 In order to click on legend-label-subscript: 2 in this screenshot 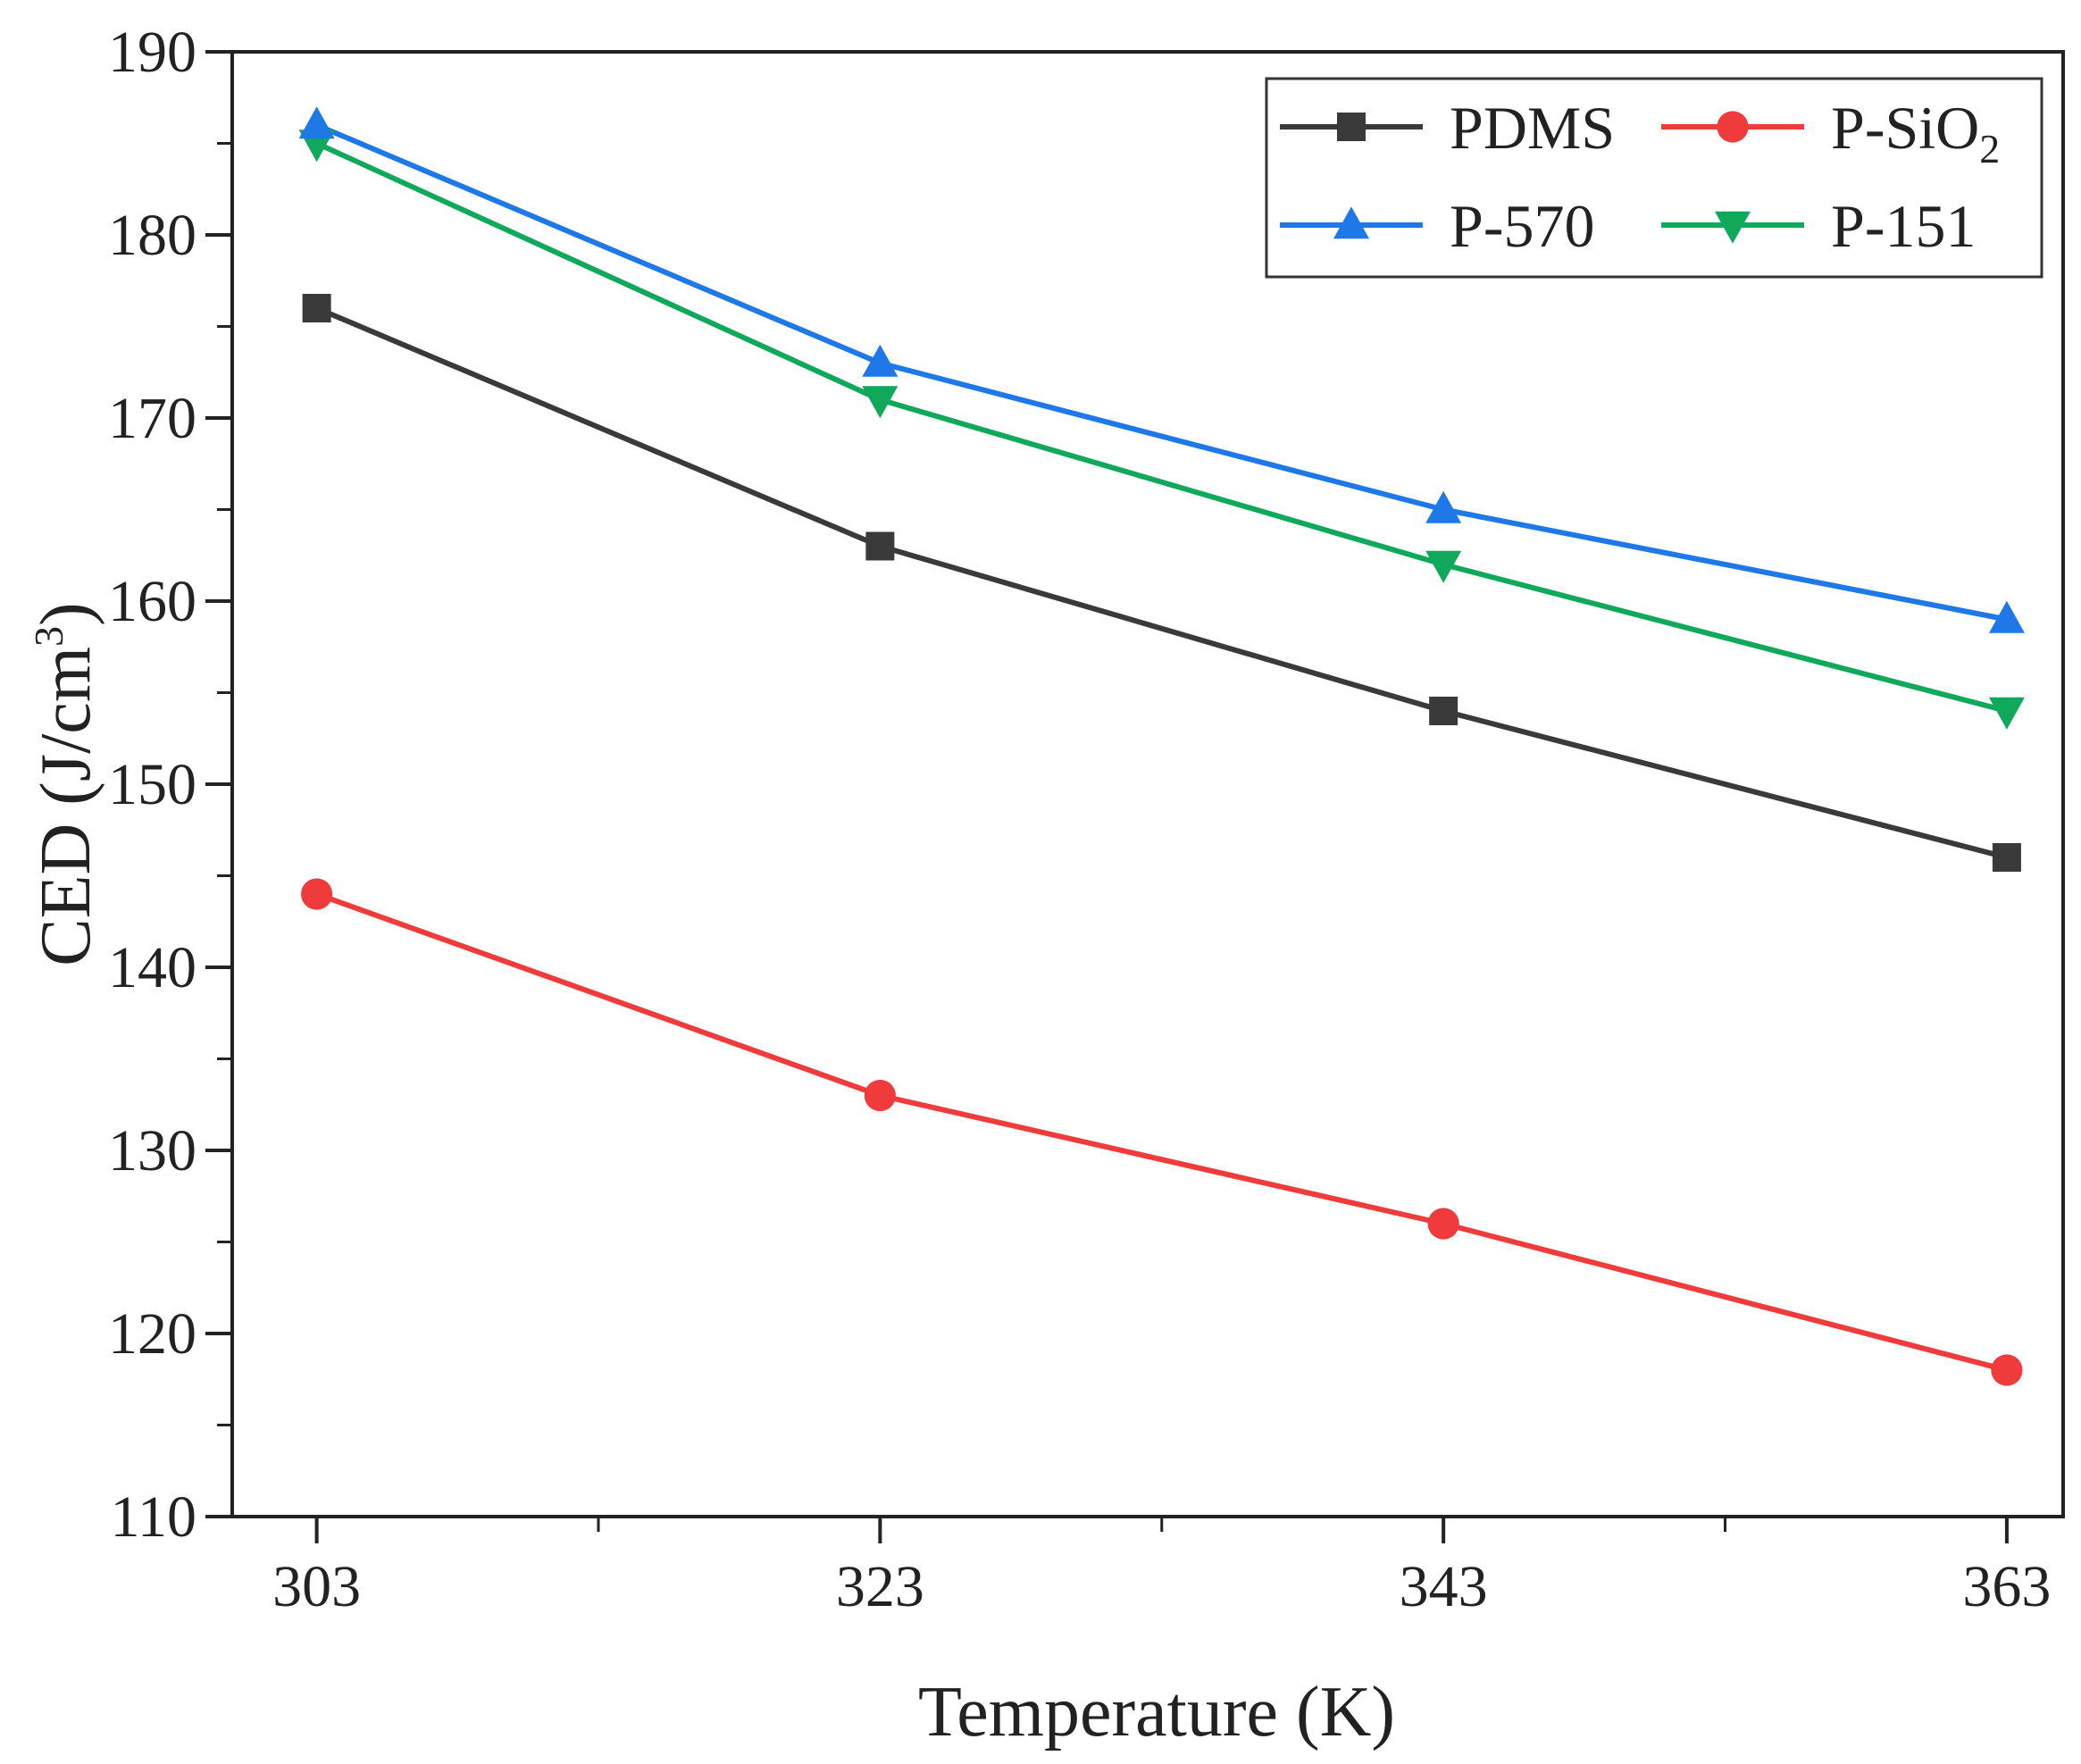, I will do `click(1990, 148)`.